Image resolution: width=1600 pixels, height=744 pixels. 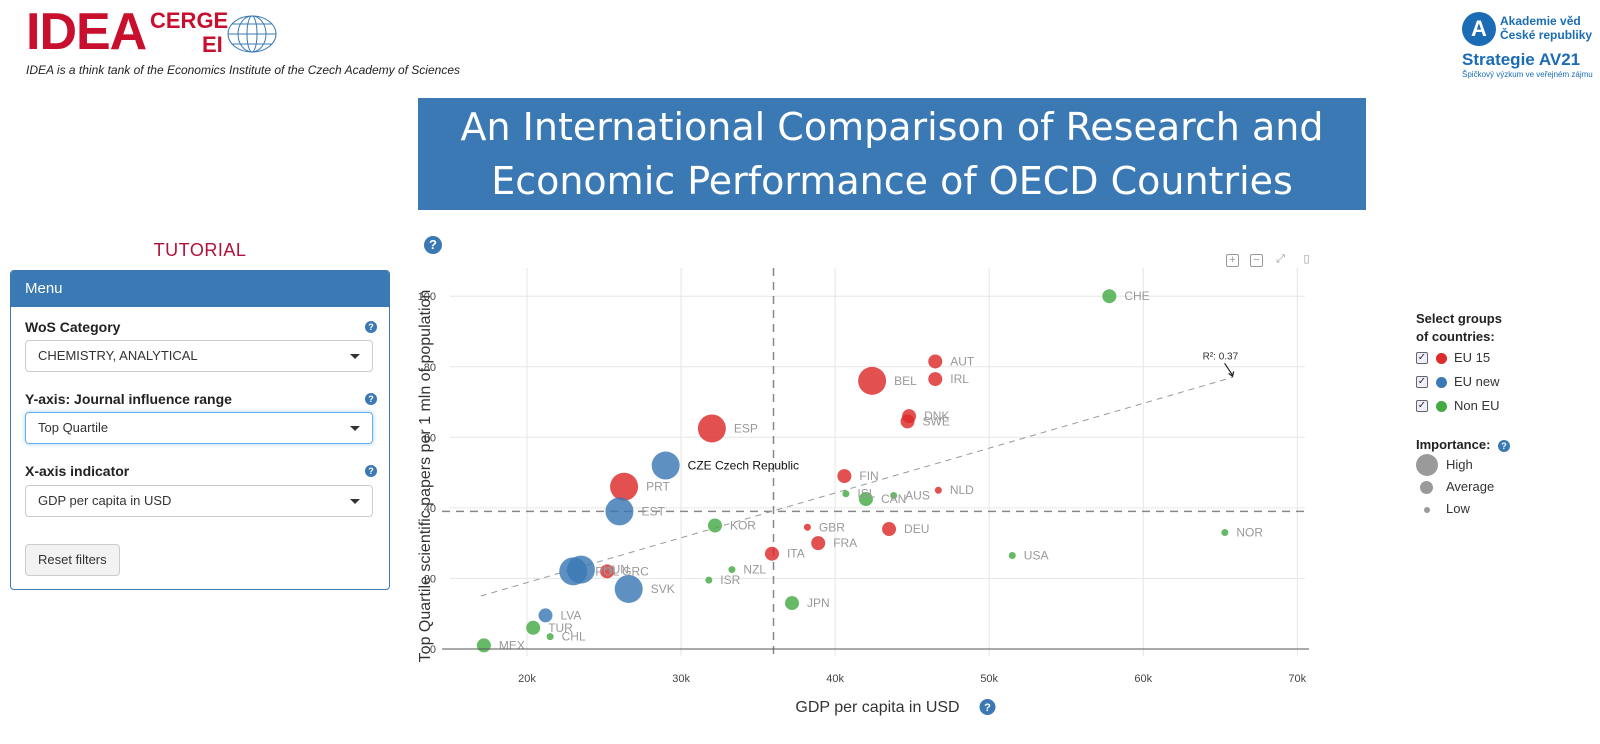 I want to click on point-lva, so click(x=545, y=615).